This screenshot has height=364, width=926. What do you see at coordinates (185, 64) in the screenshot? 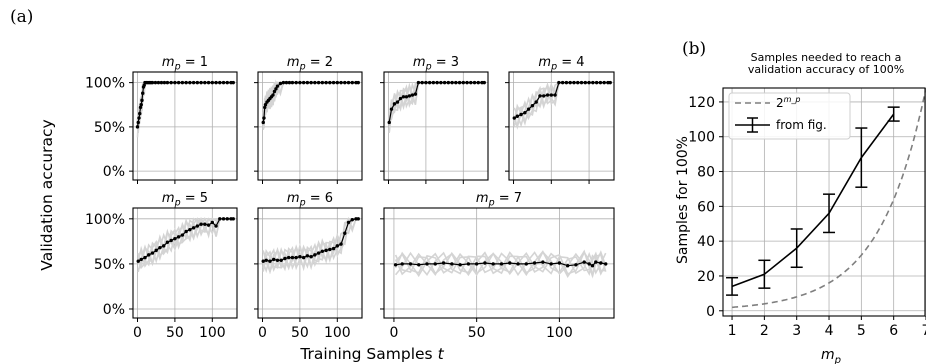
I see `subplot-title: mp = 1` at bounding box center [185, 64].